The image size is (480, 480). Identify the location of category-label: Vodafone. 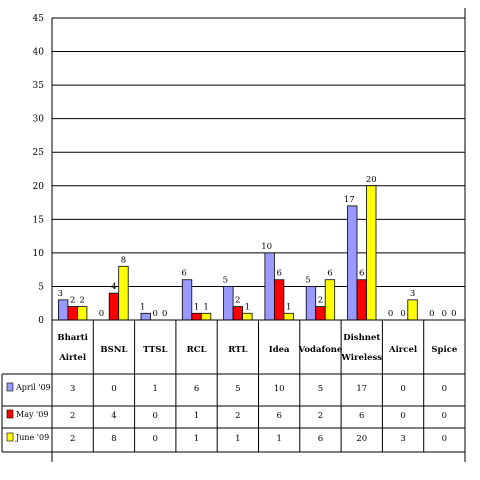
(320, 350).